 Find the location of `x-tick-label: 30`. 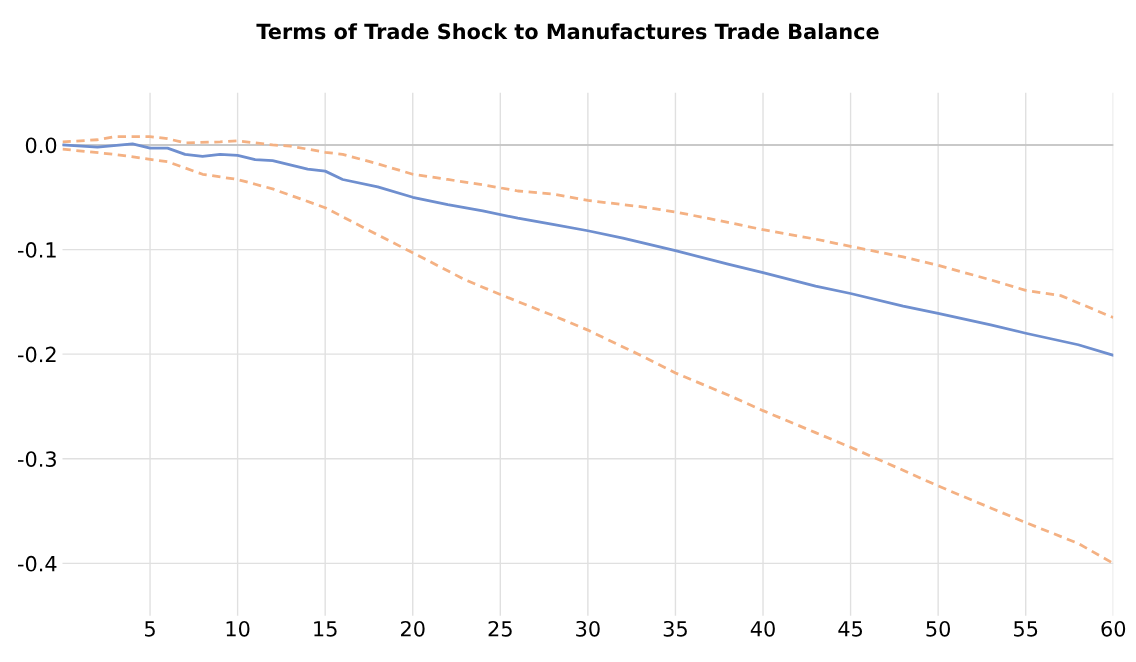

x-tick-label: 30 is located at coordinates (588, 628).